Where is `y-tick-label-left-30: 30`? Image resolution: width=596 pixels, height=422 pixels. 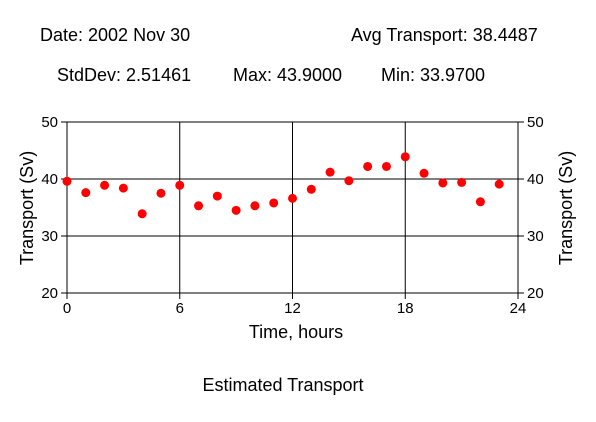 y-tick-label-left-30: 30 is located at coordinates (49, 236).